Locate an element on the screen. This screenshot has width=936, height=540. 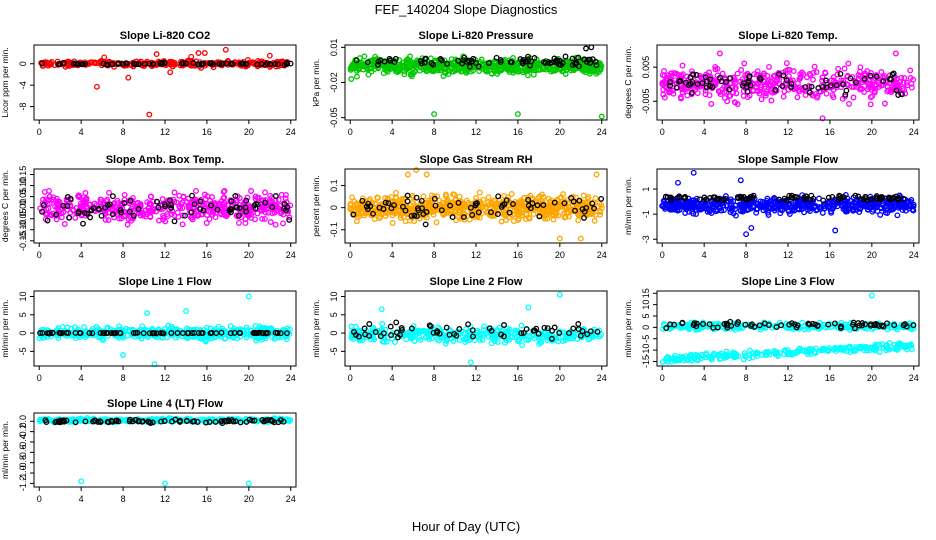
figure-title: FEF_140204 Slope Diagnostics is located at coordinates (466, 9).